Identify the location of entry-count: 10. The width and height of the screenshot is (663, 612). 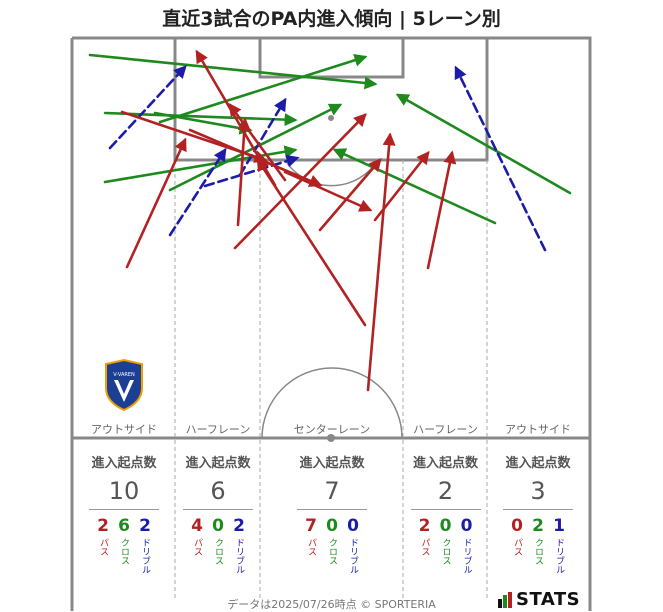
(124, 491).